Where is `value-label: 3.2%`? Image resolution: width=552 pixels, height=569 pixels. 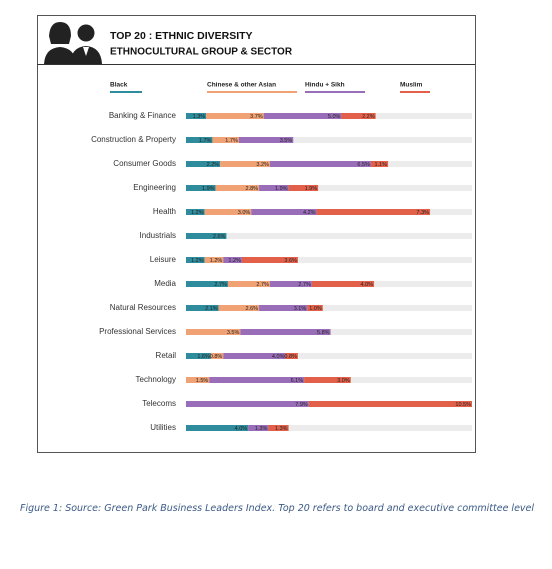
value-label: 3.2% is located at coordinates (262, 165).